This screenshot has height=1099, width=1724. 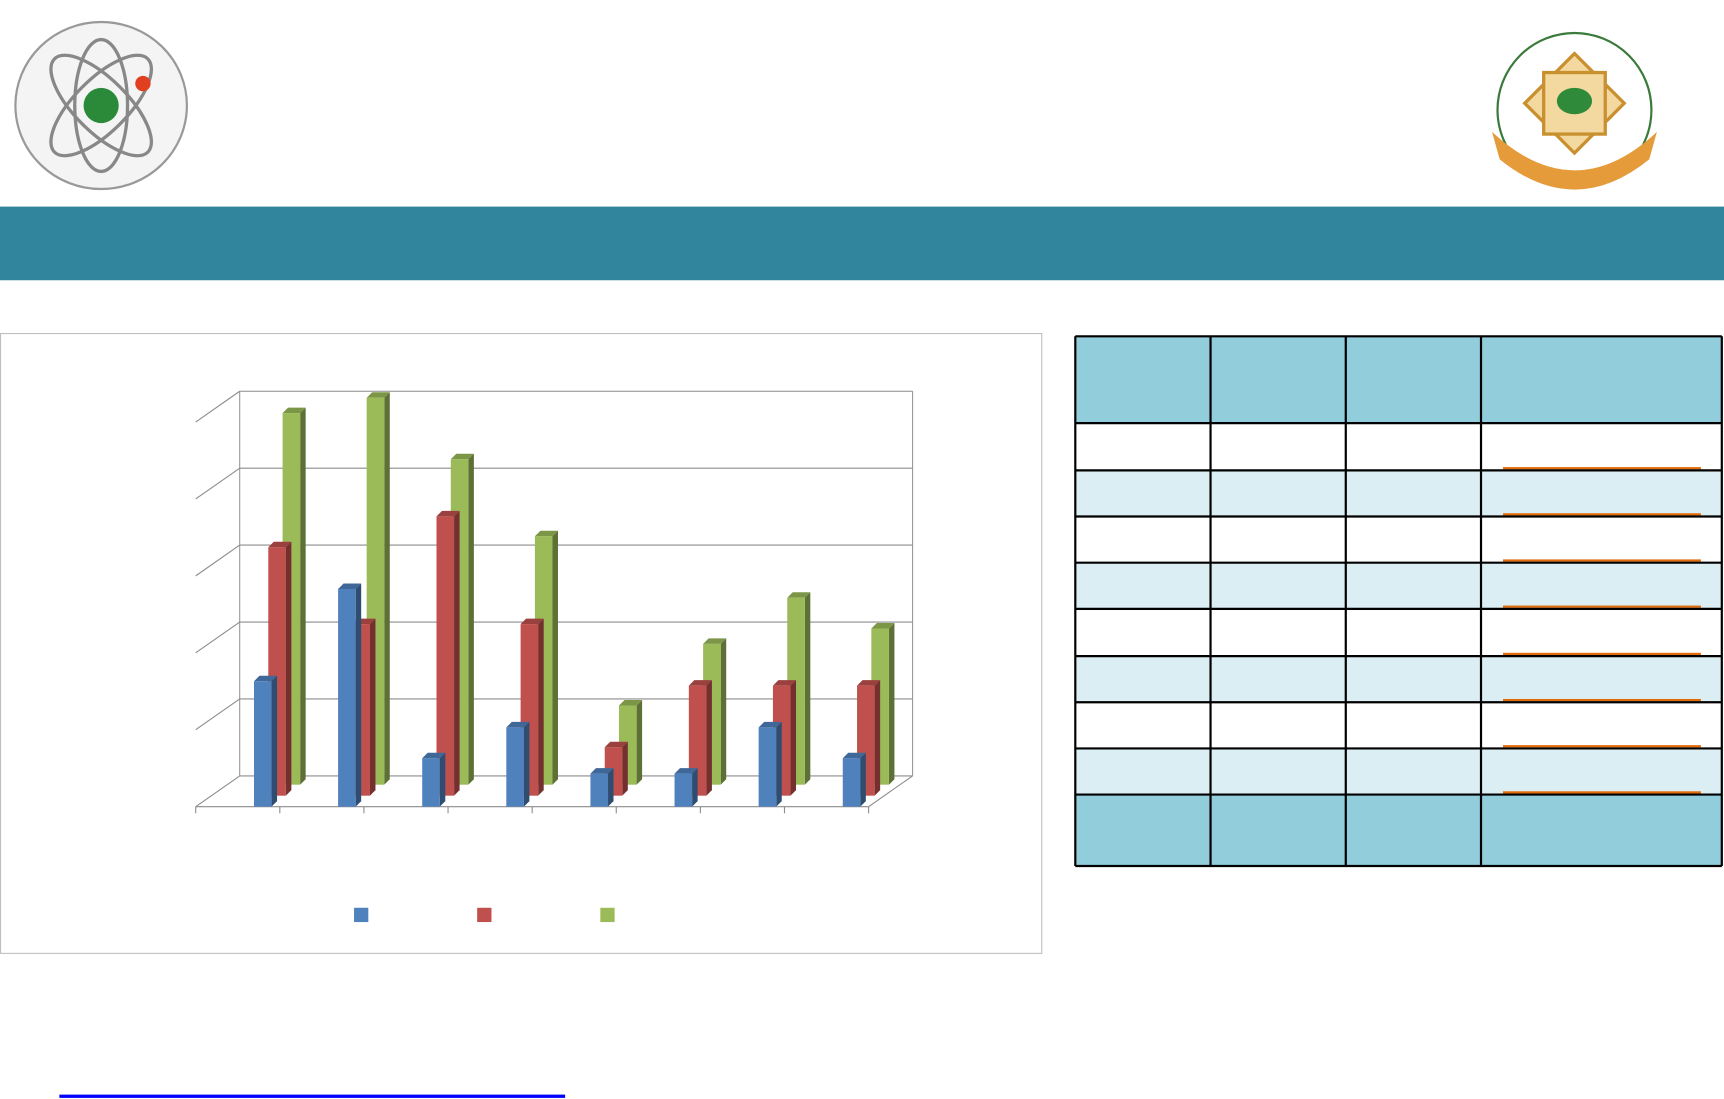 I want to click on university-logo, so click(x=1574, y=110).